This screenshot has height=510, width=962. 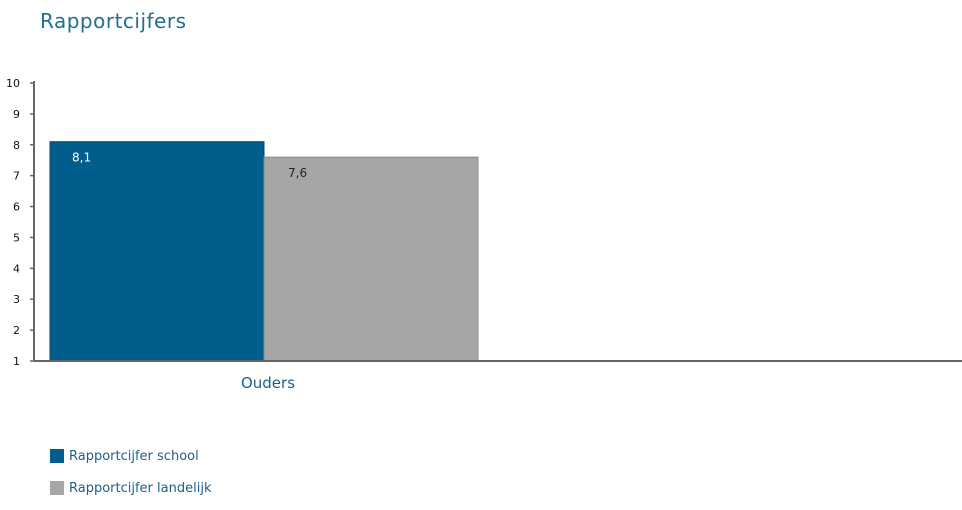 What do you see at coordinates (16, 237) in the screenshot?
I see `y-tick-label: 5` at bounding box center [16, 237].